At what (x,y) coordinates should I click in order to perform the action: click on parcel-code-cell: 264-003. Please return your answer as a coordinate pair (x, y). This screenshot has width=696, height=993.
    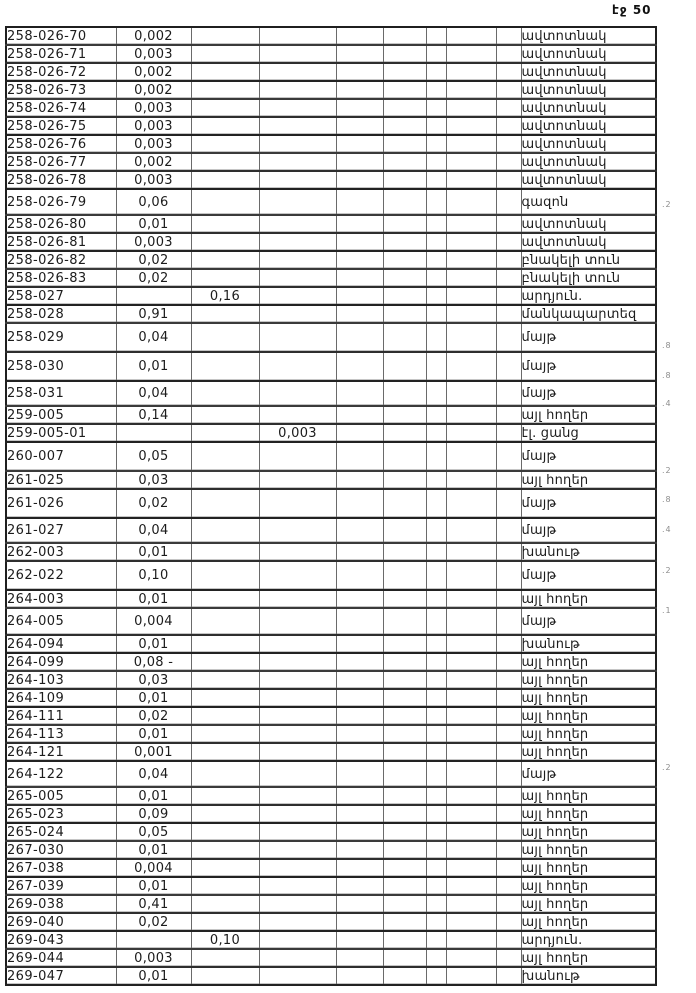
    Looking at the image, I should click on (61, 599).